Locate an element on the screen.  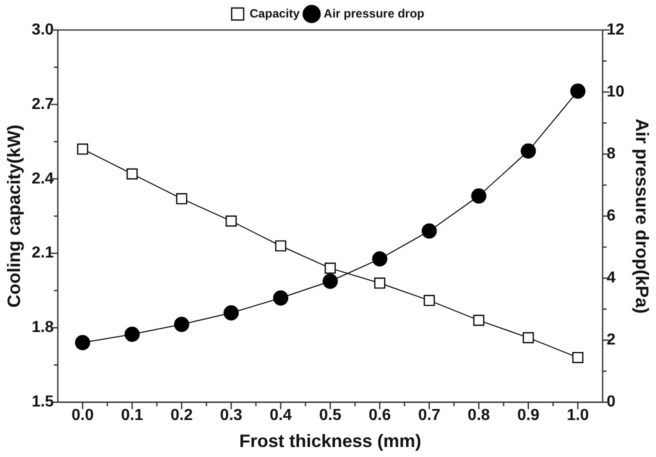
x-tick-label: 0.8 is located at coordinates (479, 415).